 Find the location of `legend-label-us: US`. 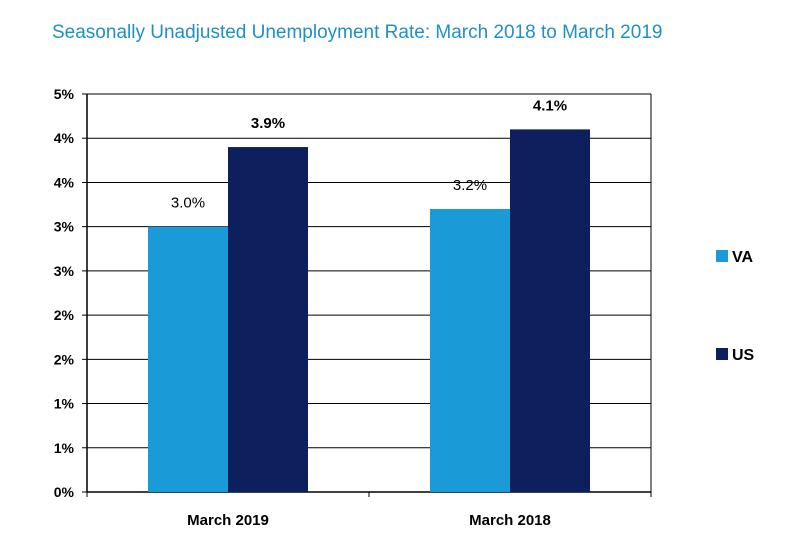

legend-label-us: US is located at coordinates (743, 355).